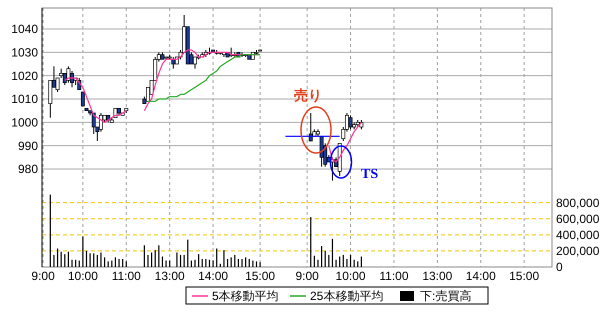 The width and height of the screenshot is (600, 320). Describe the element at coordinates (578, 203) in the screenshot. I see `y2-tick-label: 800,000` at that location.